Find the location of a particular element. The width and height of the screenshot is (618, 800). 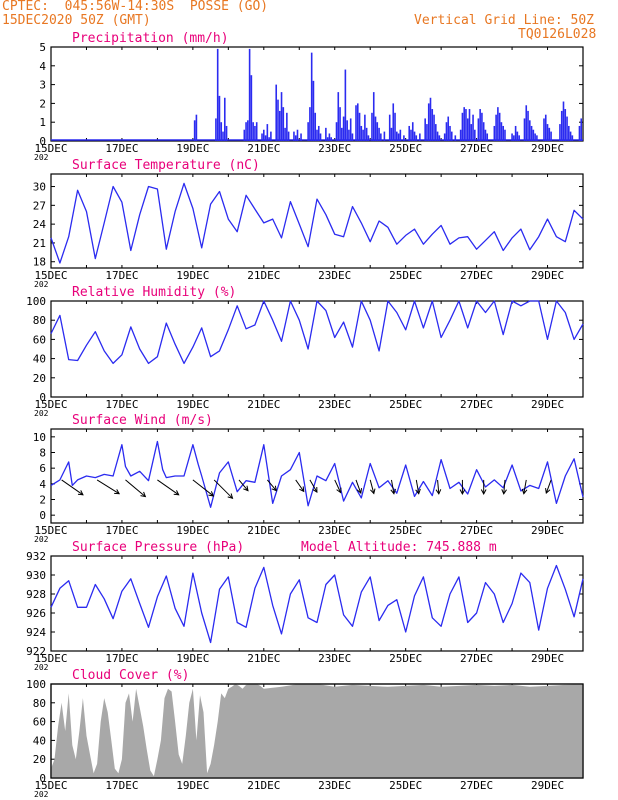

y-tick-label: 932 is located at coordinates (36, 556).